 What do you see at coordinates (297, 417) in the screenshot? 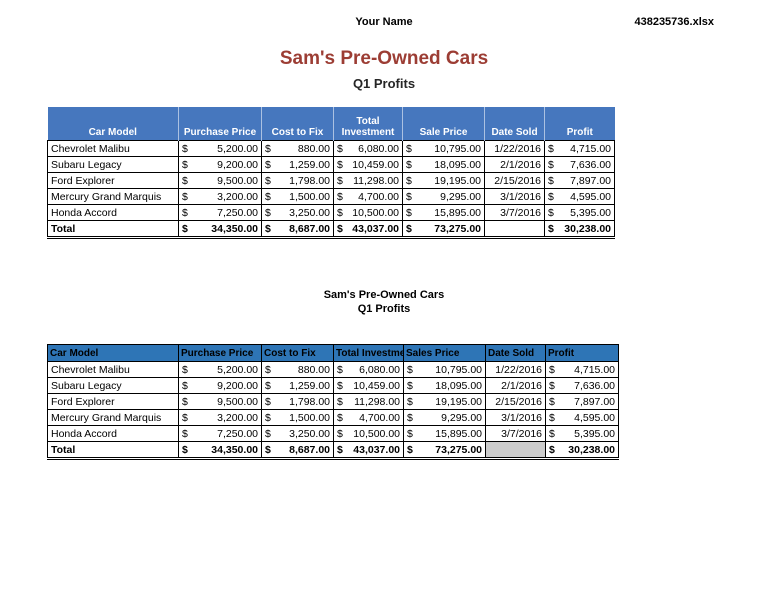
I see `cell-cost-to-fix: 1,500.00` at bounding box center [297, 417].